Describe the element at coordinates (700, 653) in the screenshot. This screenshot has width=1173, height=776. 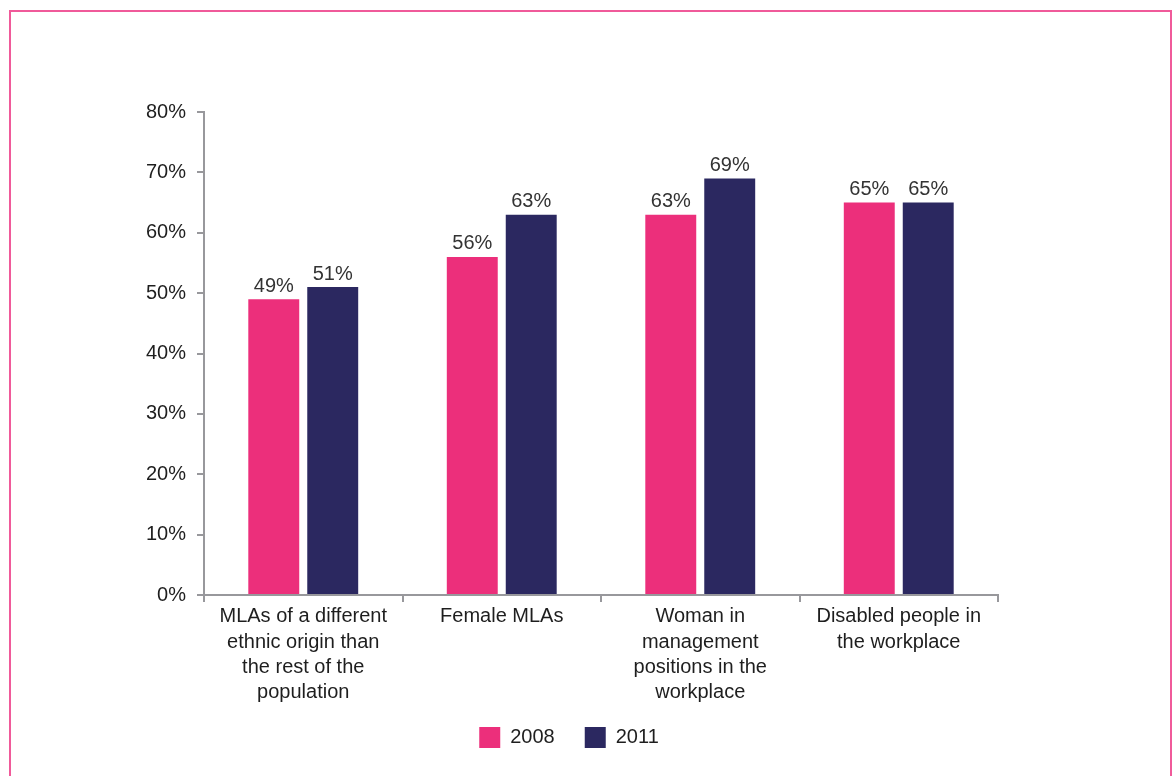
I see `x-tick-label: Woman in management positions in the workplace` at that location.